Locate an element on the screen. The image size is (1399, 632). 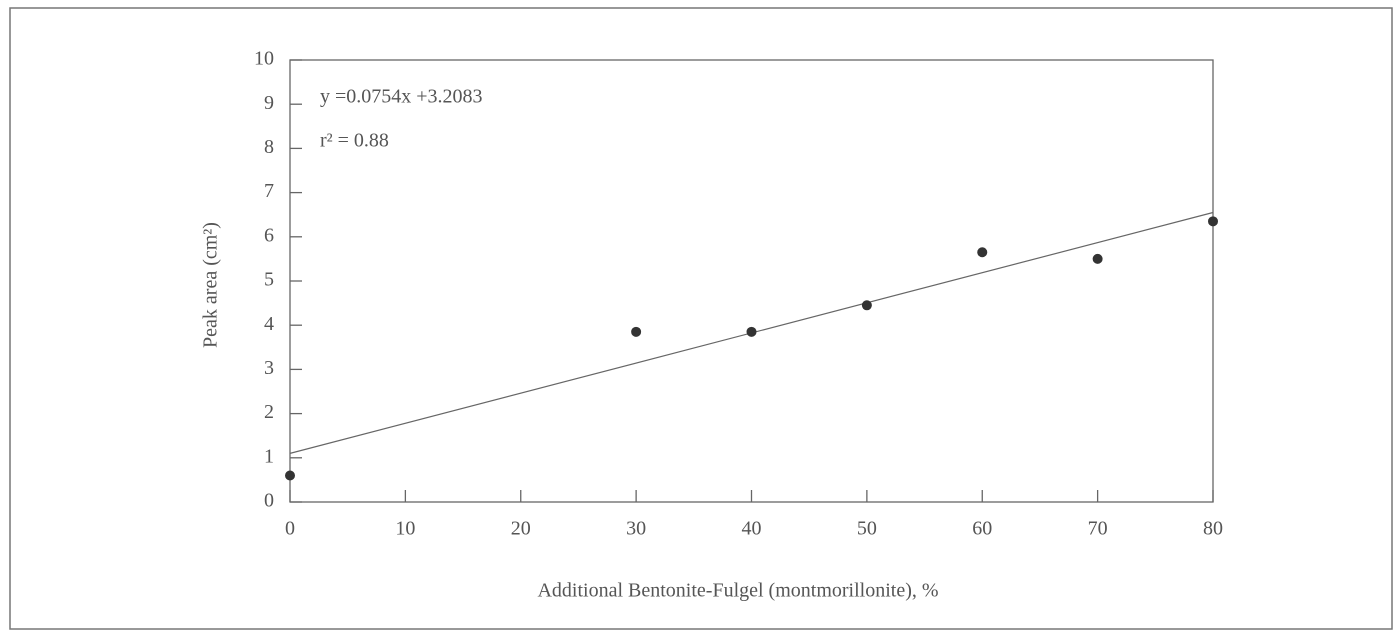
x-tick-label: 40 is located at coordinates (752, 529).